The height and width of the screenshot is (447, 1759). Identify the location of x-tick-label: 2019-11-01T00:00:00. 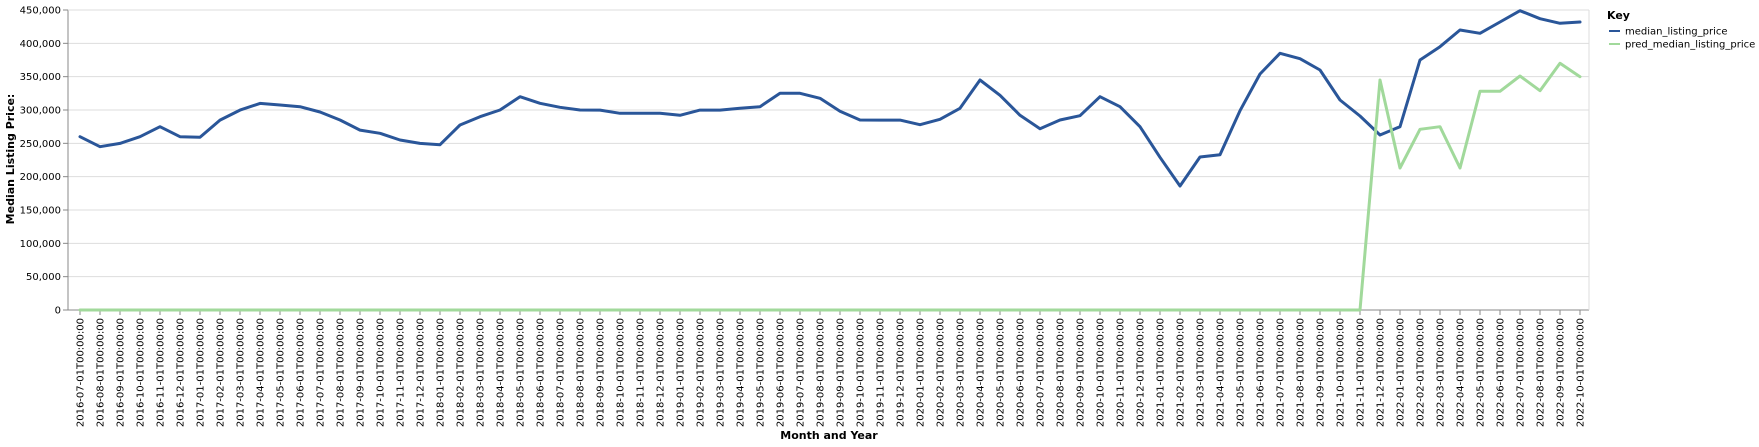
(881, 372).